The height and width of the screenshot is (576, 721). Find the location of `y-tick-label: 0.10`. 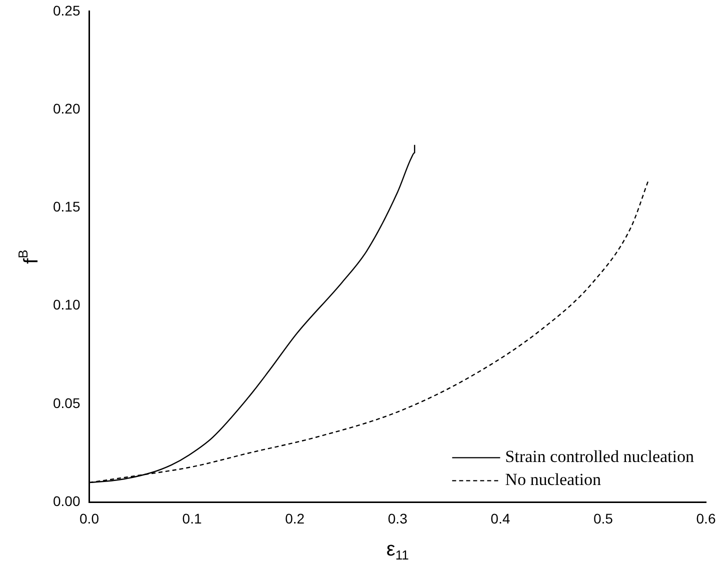

y-tick-label: 0.10 is located at coordinates (66, 304).